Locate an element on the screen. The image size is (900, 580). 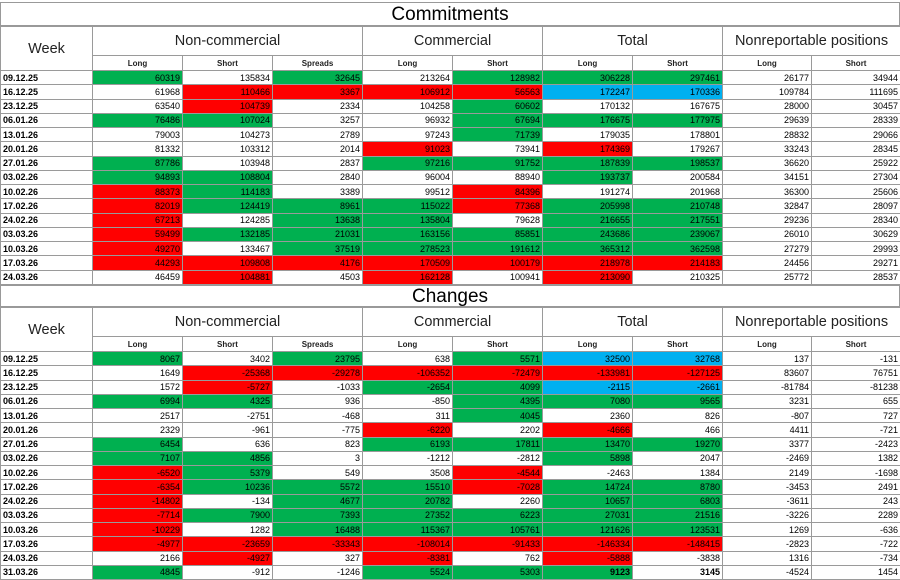
cell-noncomm-spreads: 3389 is located at coordinates (318, 192).